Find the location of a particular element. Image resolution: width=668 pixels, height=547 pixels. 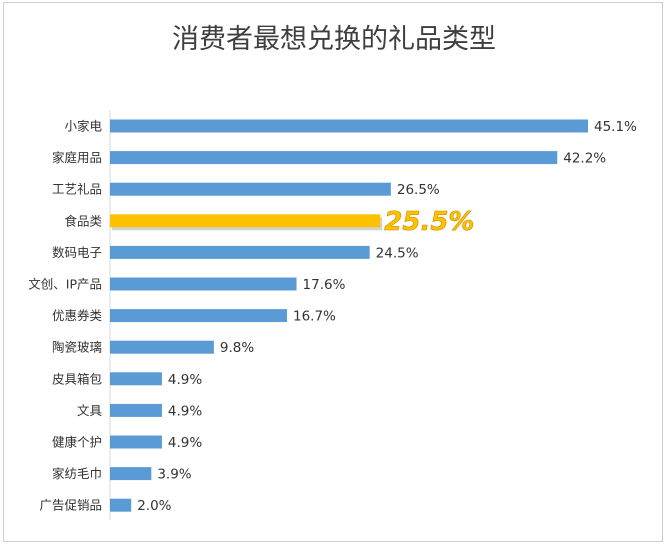

category-label: 广告促销品 is located at coordinates (70, 505).